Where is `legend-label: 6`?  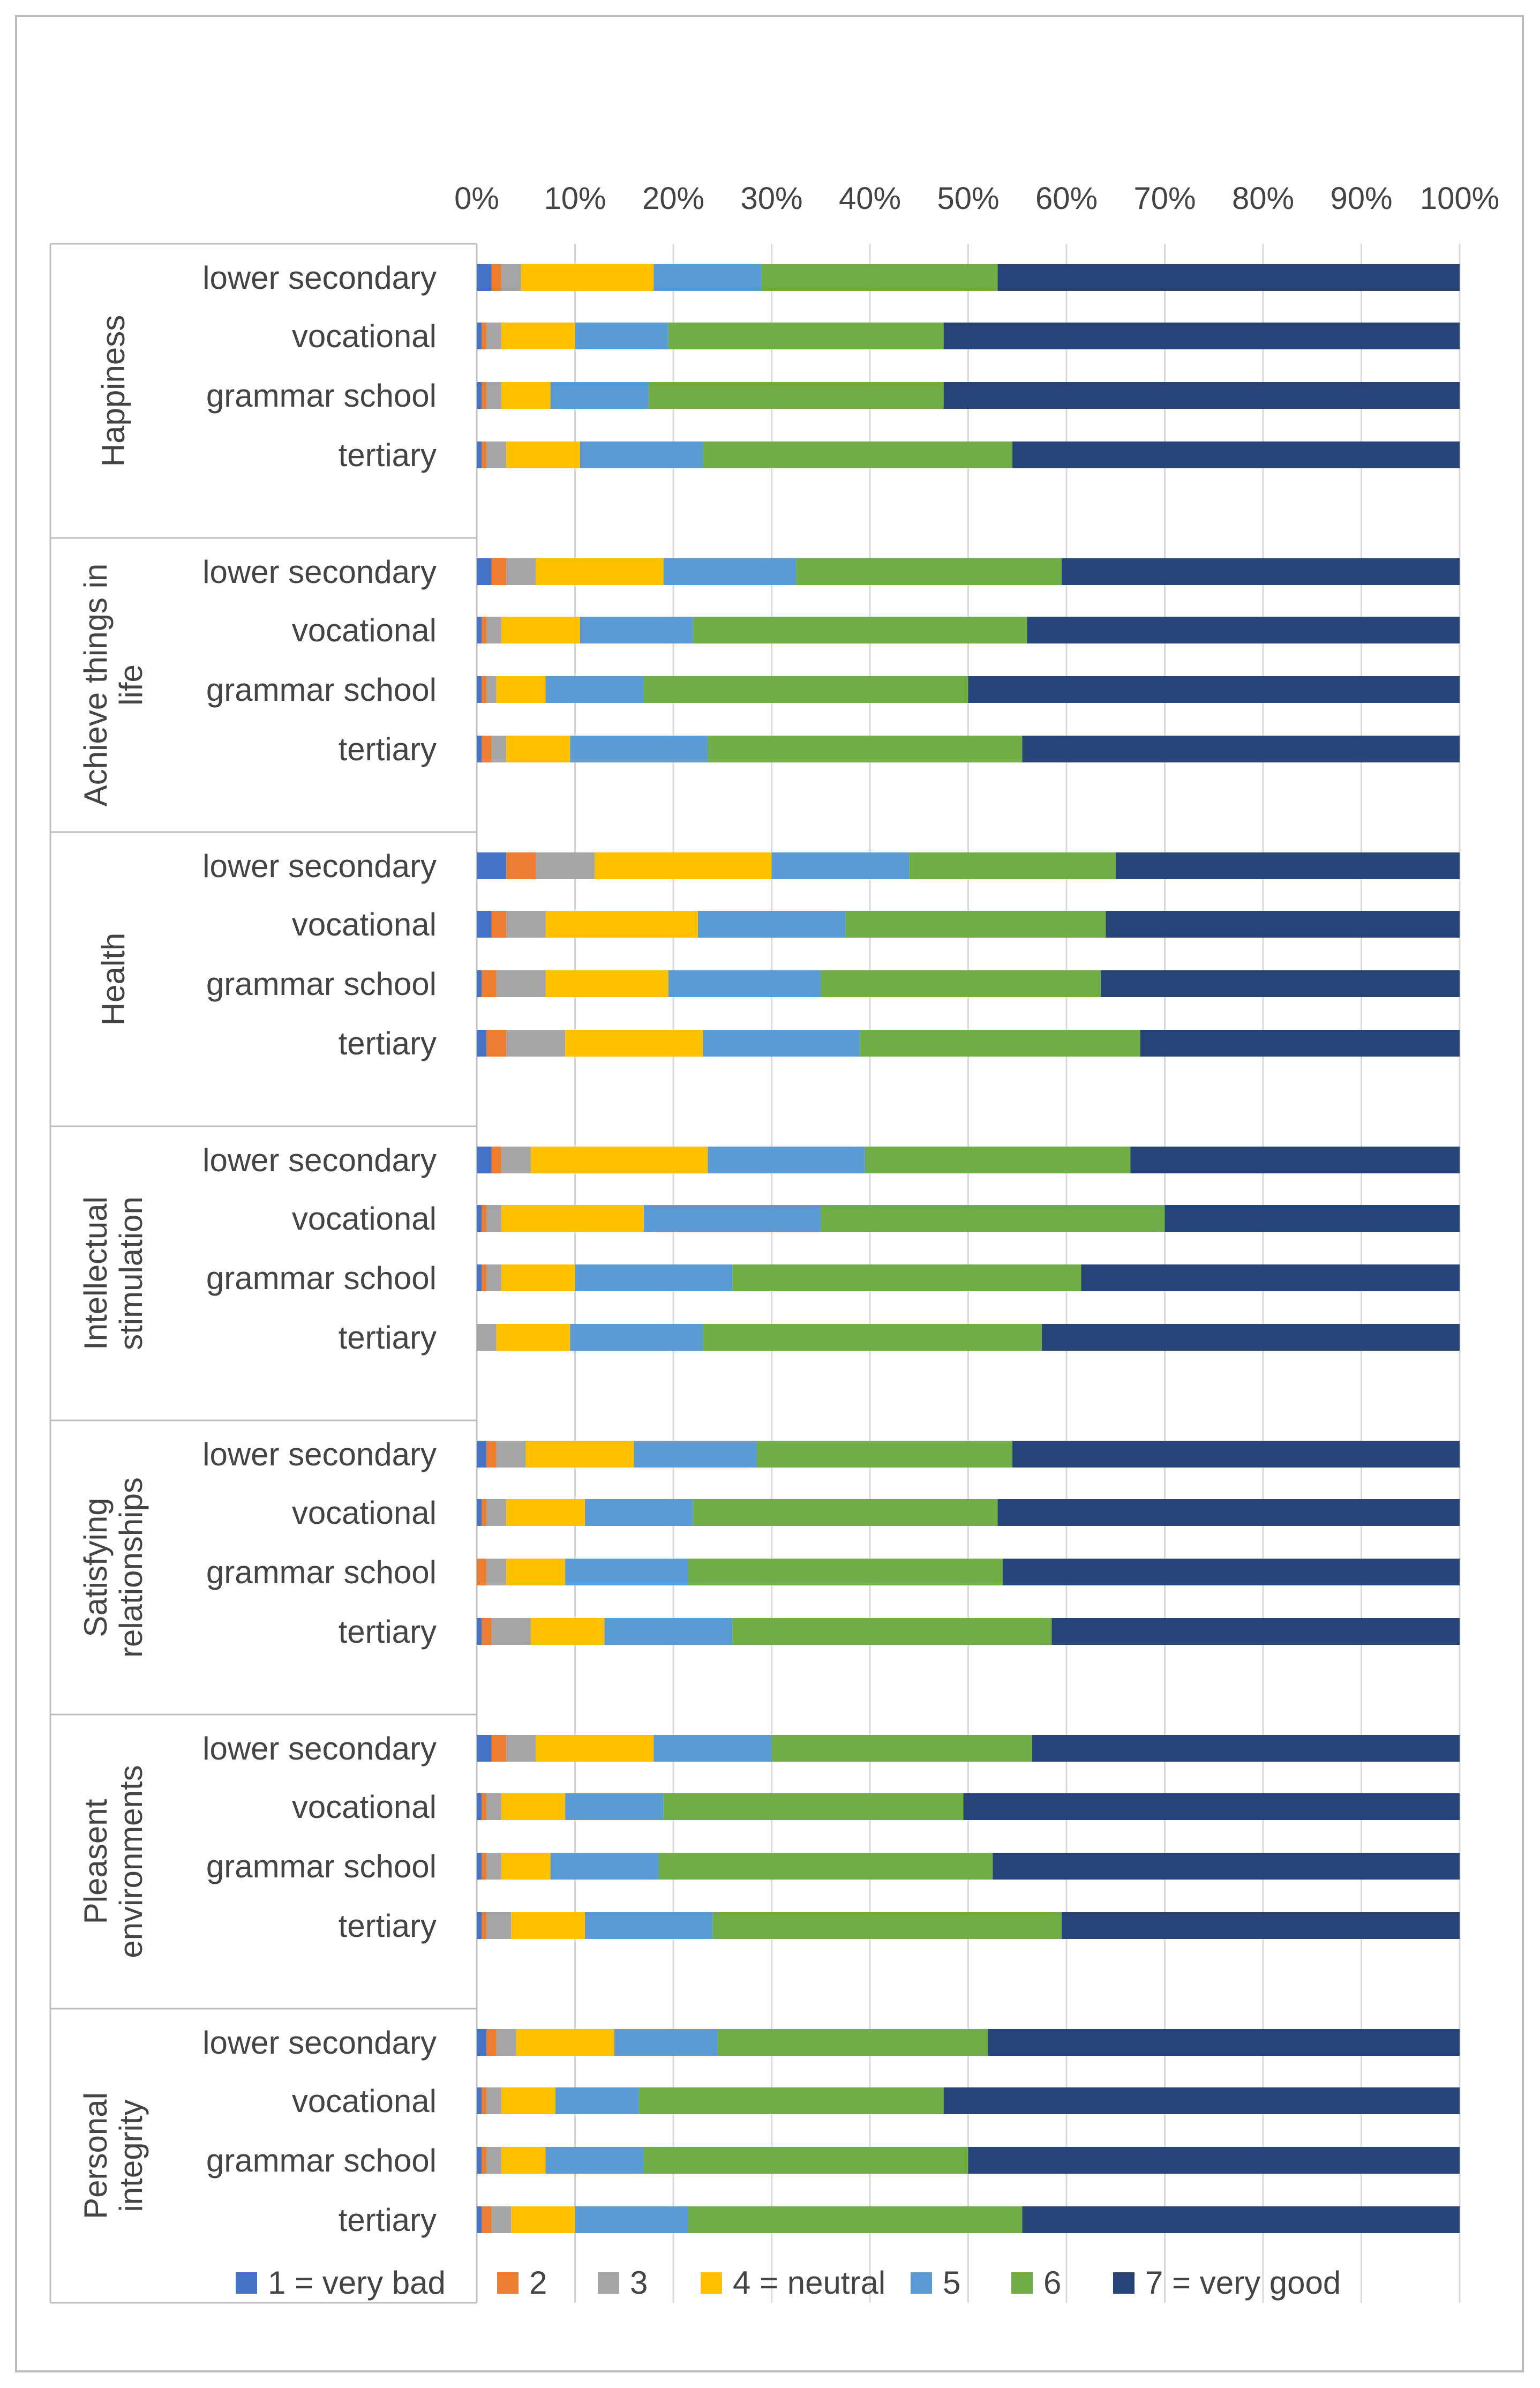
legend-label: 6 is located at coordinates (1052, 2283).